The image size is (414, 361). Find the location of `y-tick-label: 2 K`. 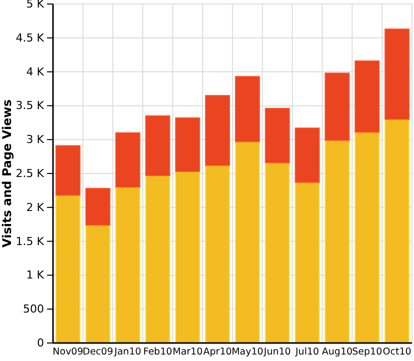

y-tick-label: 2 K is located at coordinates (35, 207).